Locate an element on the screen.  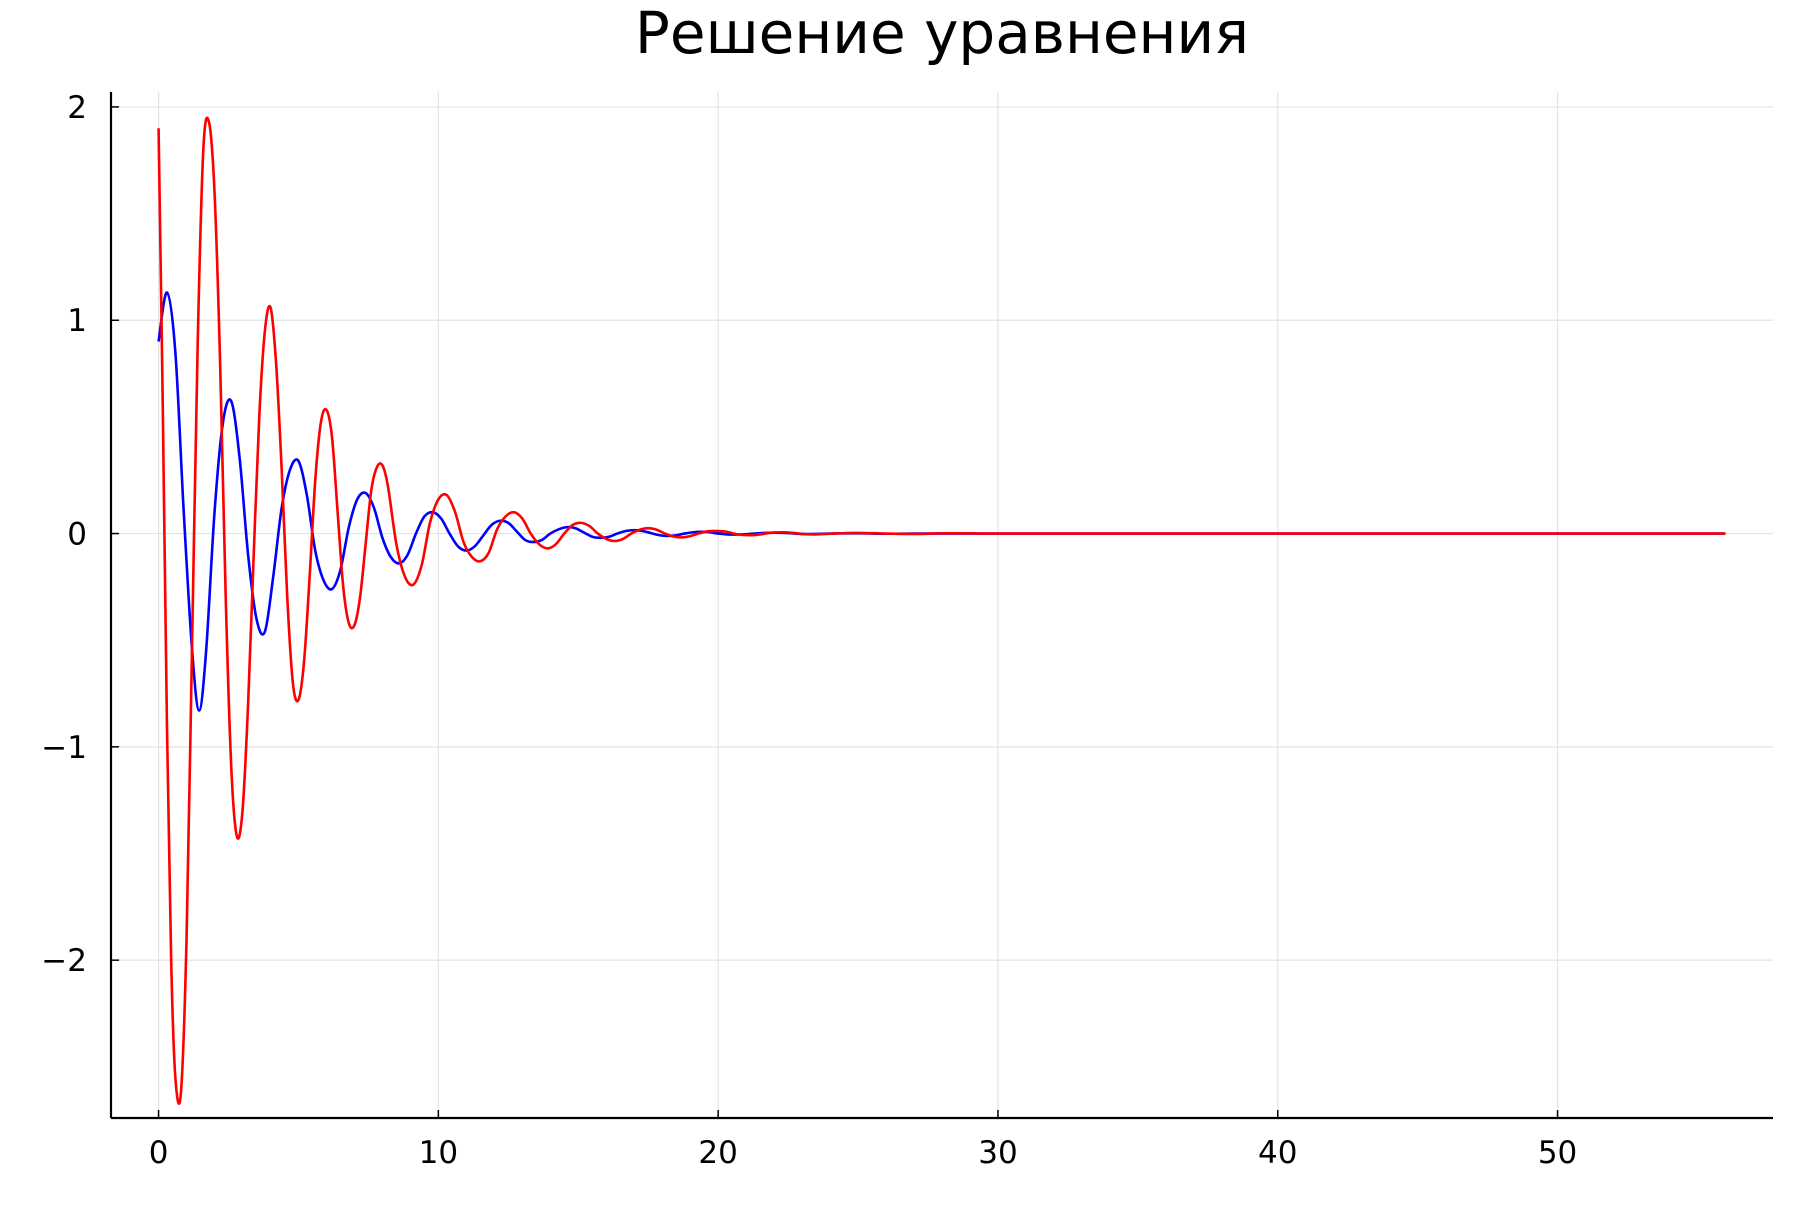
y-tick-label: −2 is located at coordinates (64, 961).